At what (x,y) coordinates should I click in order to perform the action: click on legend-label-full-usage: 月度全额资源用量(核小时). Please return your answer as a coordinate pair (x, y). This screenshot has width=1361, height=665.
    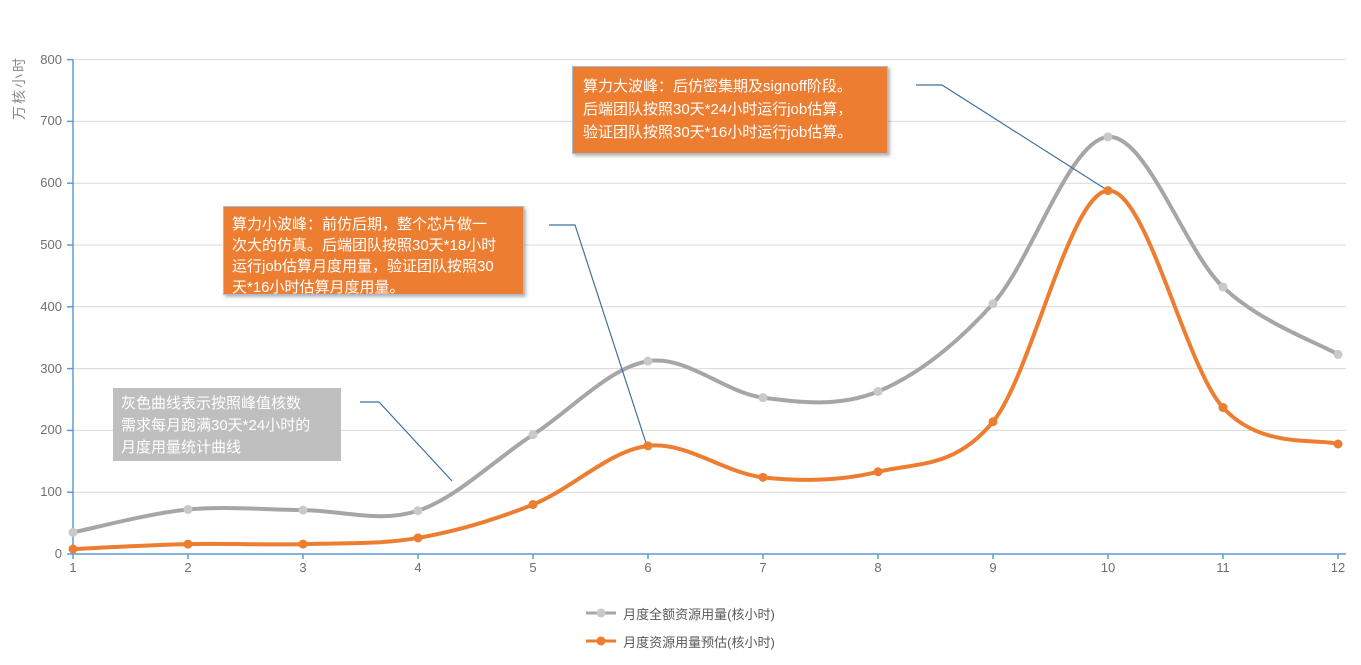
    Looking at the image, I should click on (699, 614).